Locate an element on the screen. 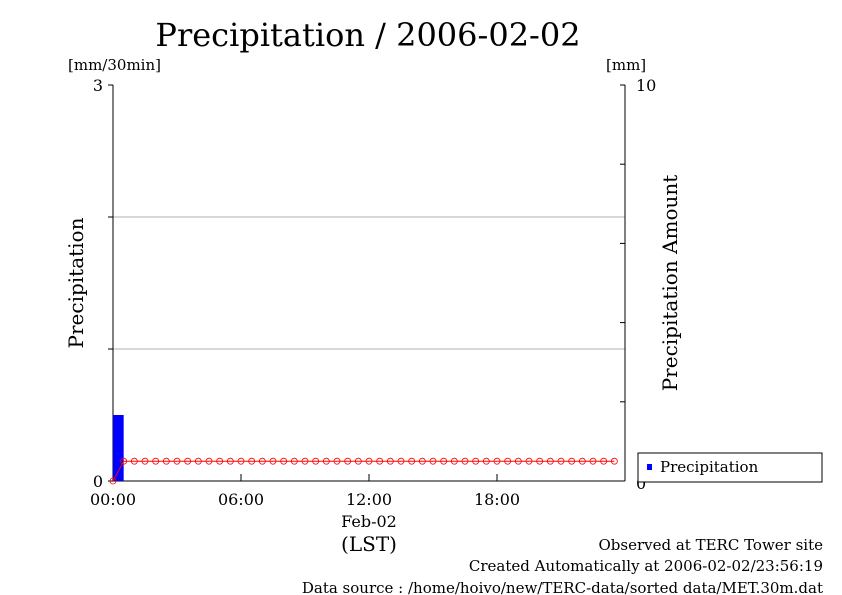 This screenshot has height=595, width=842. chart-title: Precipitation / 2006-02-02 is located at coordinates (367, 35).